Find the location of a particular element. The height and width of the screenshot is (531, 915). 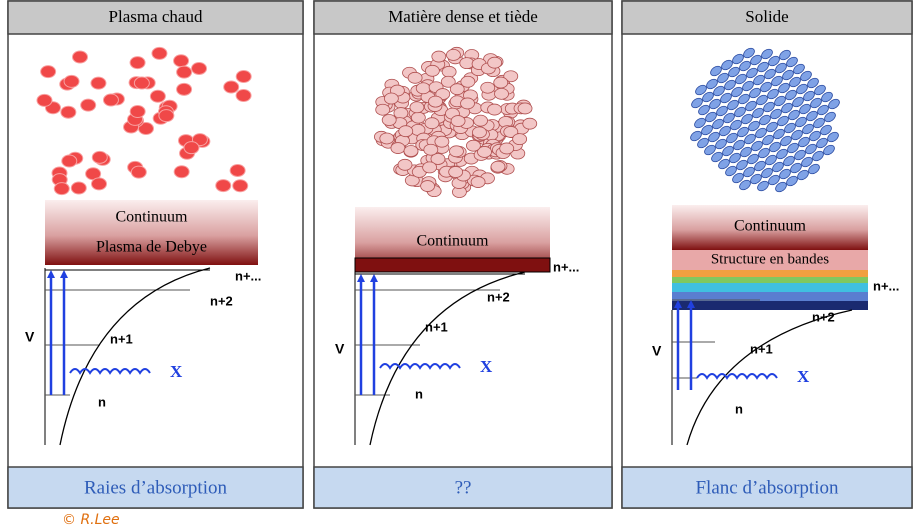

panel-header is located at coordinates (767, 17).